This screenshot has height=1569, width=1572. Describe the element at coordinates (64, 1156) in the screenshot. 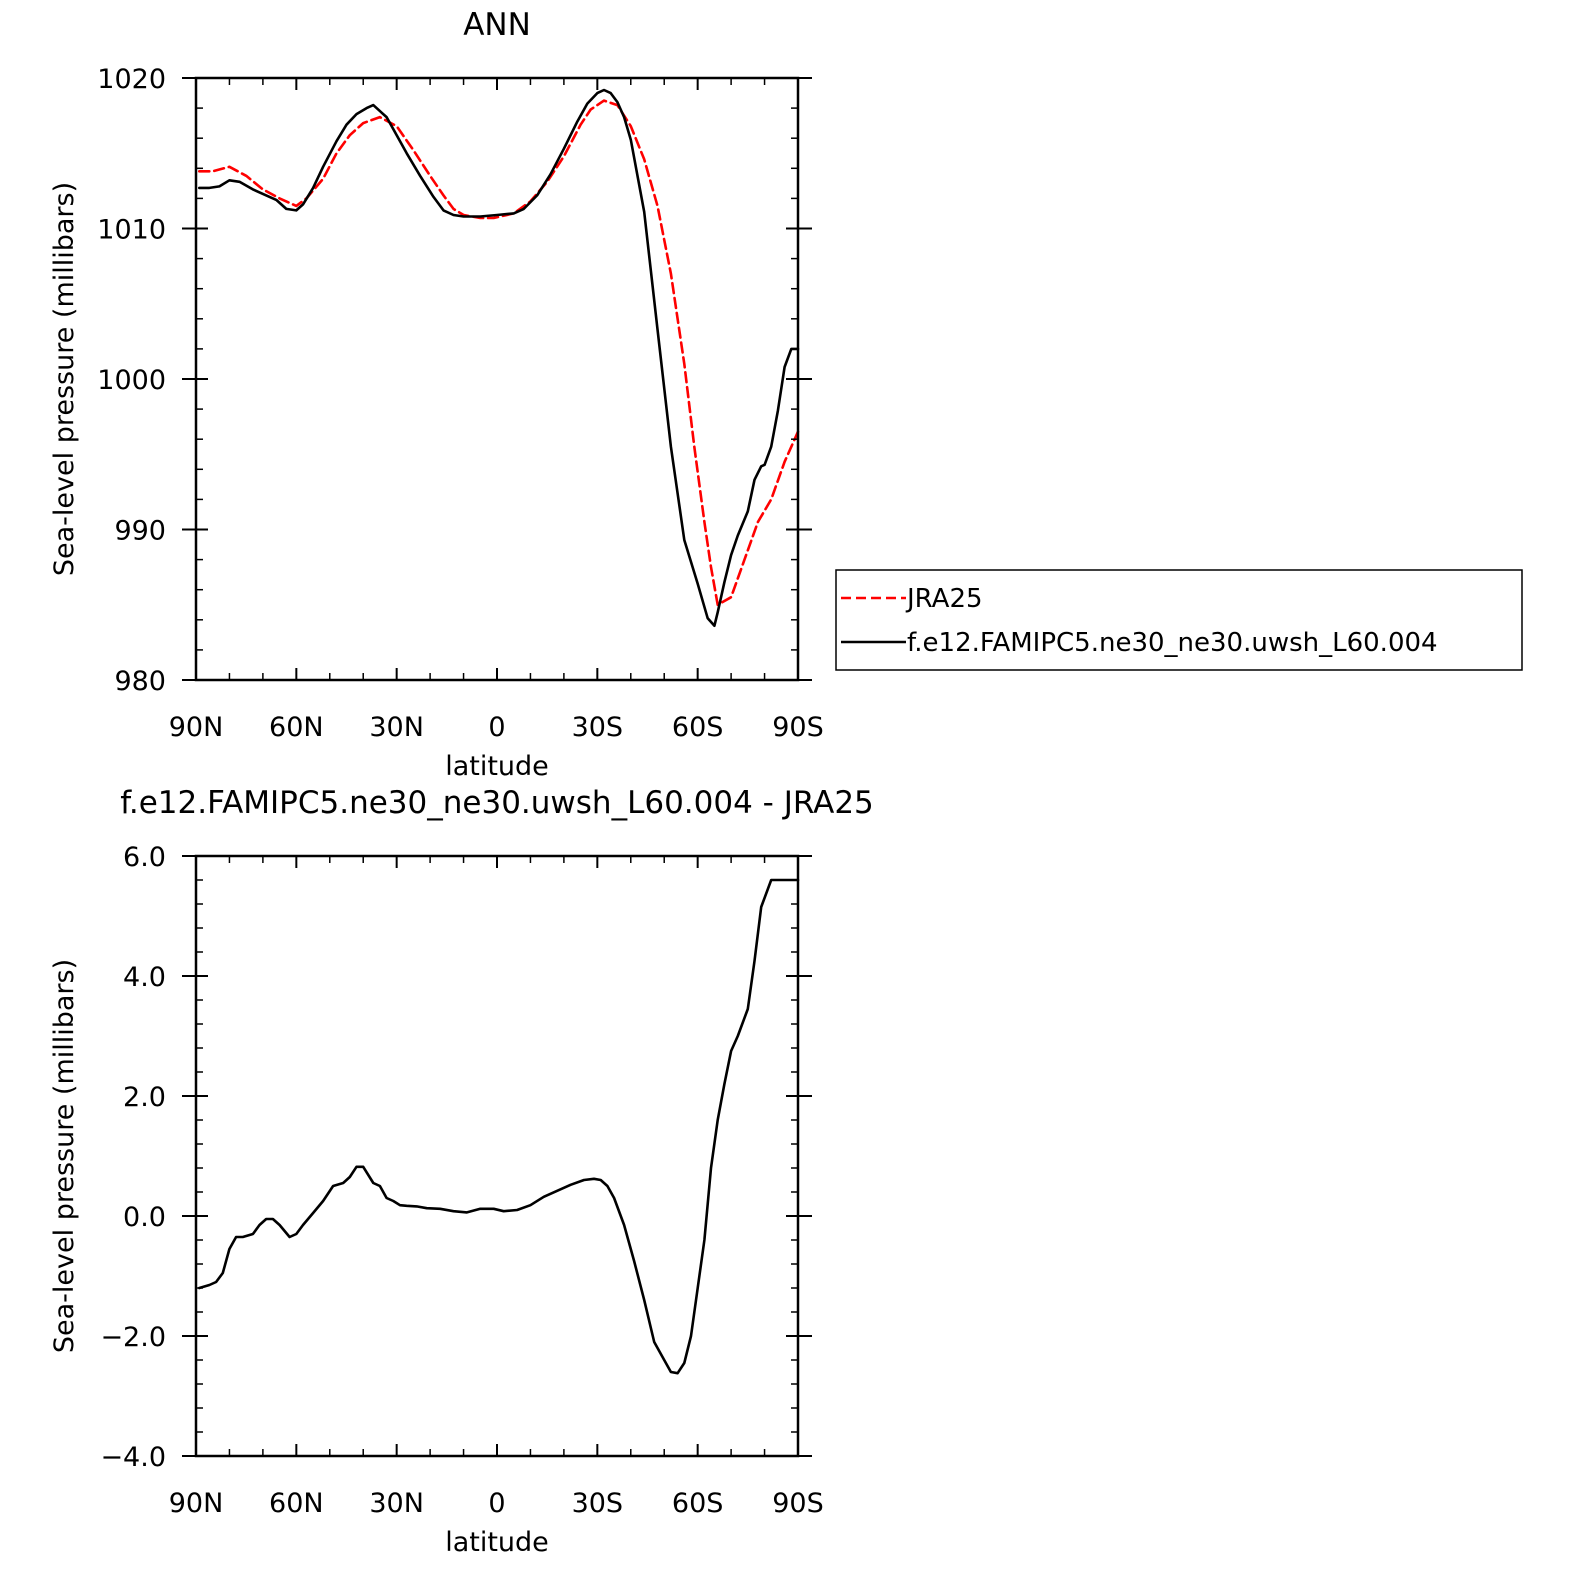

I see `bottom-y-axis-label: Sea-level pressure (millibars)` at that location.